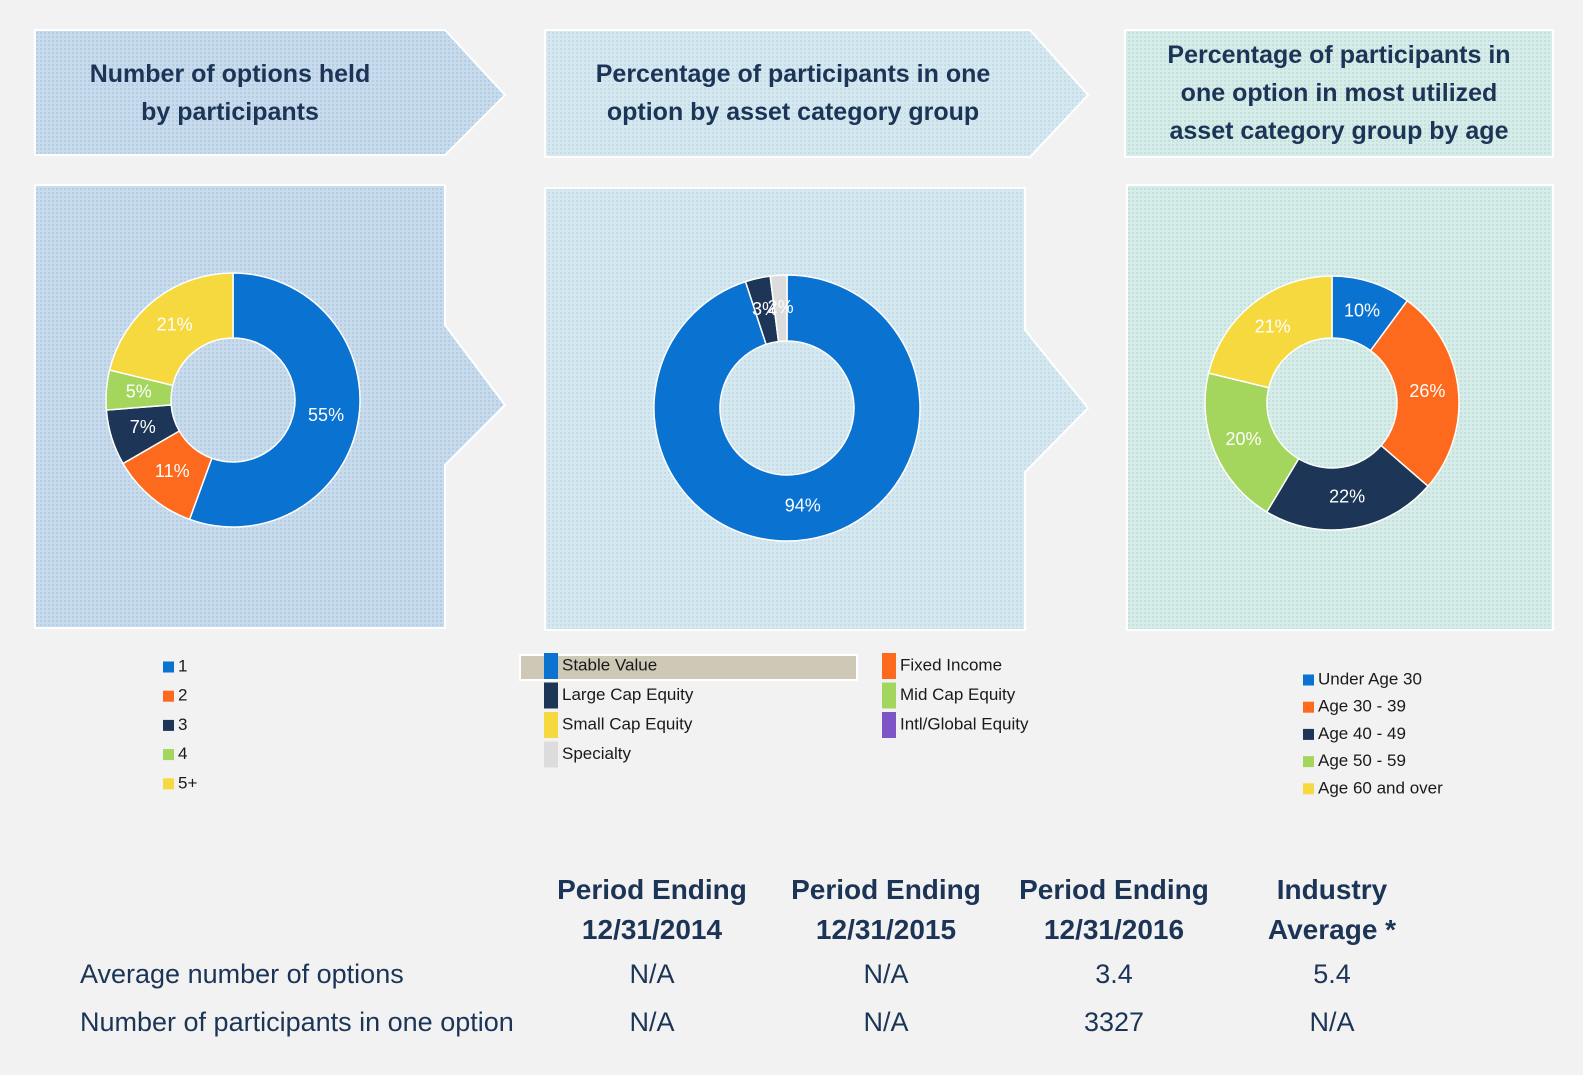 The image size is (1583, 1075). Describe the element at coordinates (139, 391) in the screenshot. I see `data-label: 5%` at that location.